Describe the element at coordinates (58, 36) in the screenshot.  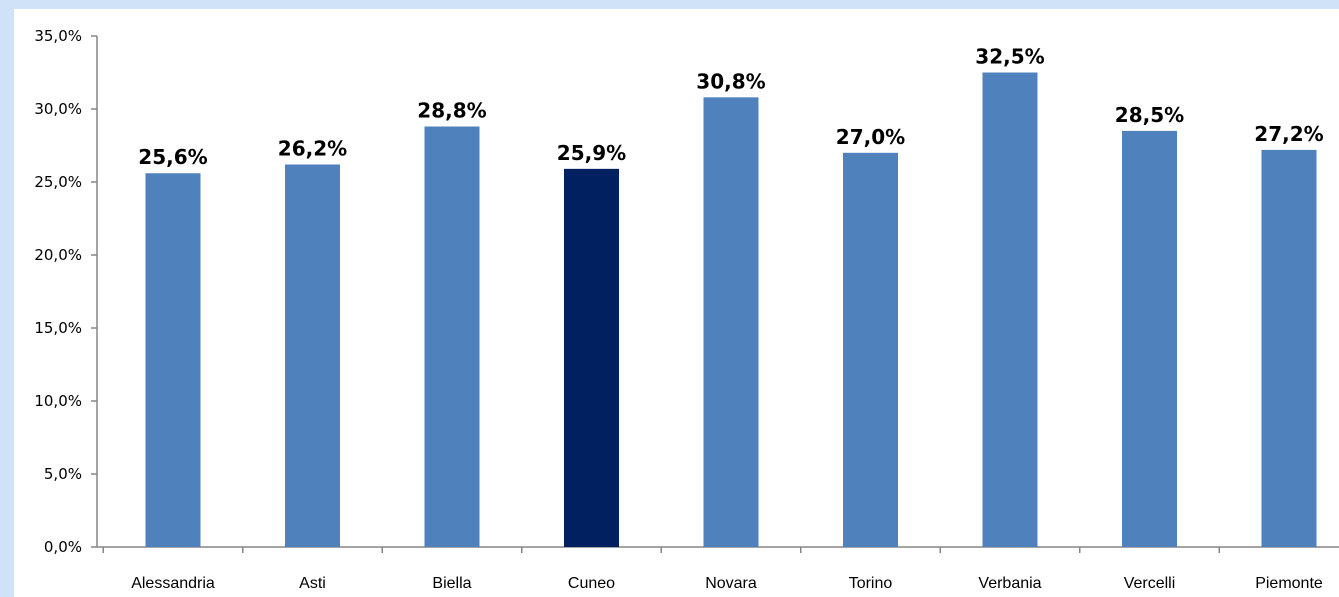
I see `y-tick-label: 35,0%` at that location.